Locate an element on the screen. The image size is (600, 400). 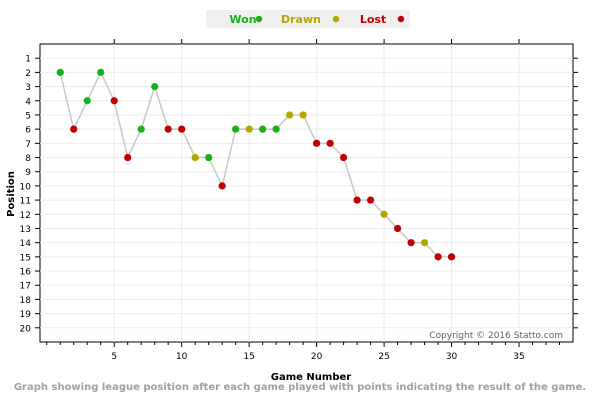
x-tick-label: 20 is located at coordinates (317, 357).